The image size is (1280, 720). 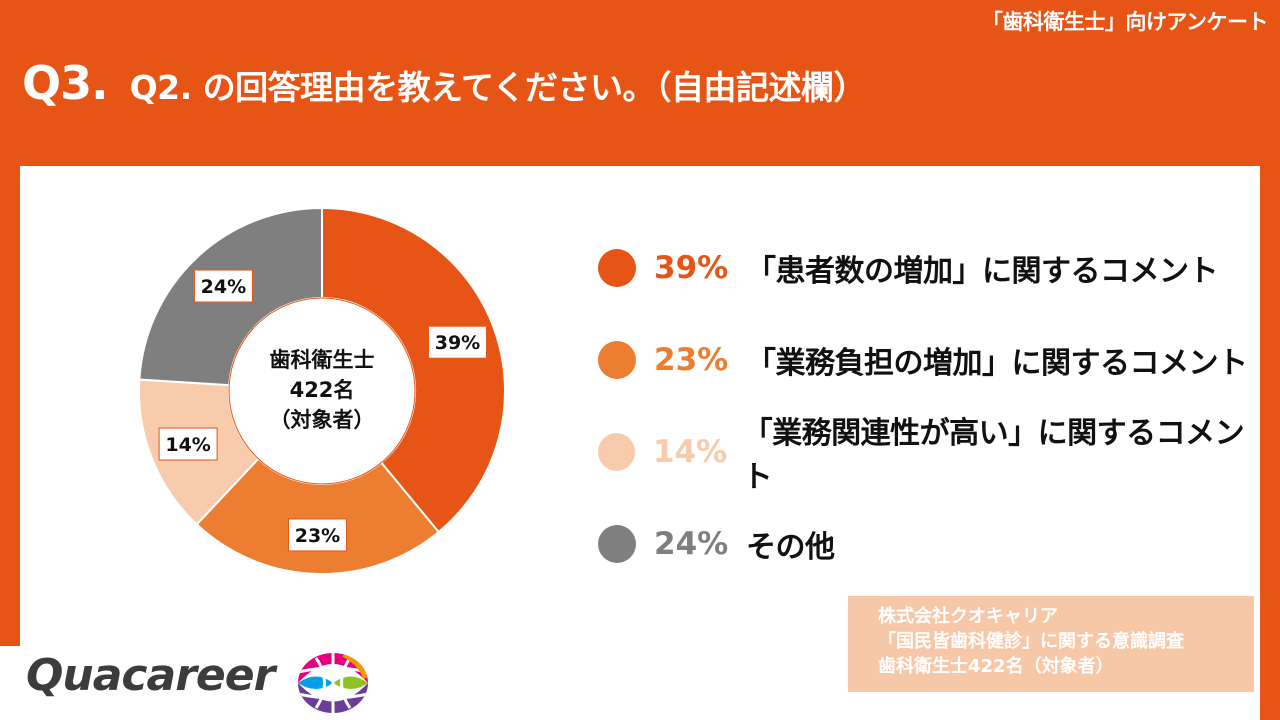 What do you see at coordinates (65, 83) in the screenshot?
I see `question-number: Q3.` at bounding box center [65, 83].